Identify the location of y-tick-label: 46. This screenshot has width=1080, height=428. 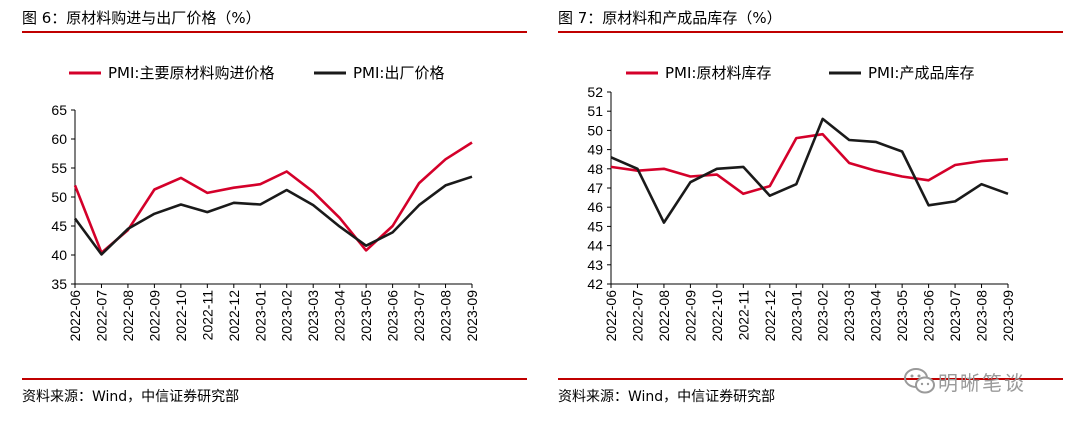
(595, 207).